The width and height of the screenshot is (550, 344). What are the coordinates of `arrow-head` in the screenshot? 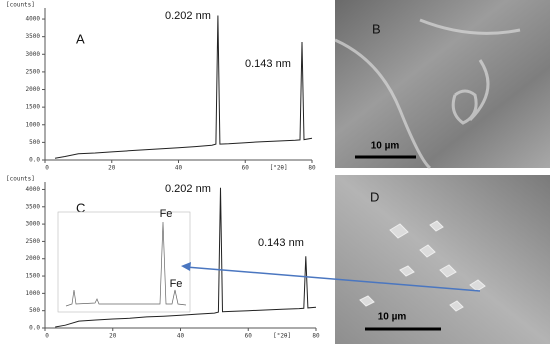 It's located at (186, 266).